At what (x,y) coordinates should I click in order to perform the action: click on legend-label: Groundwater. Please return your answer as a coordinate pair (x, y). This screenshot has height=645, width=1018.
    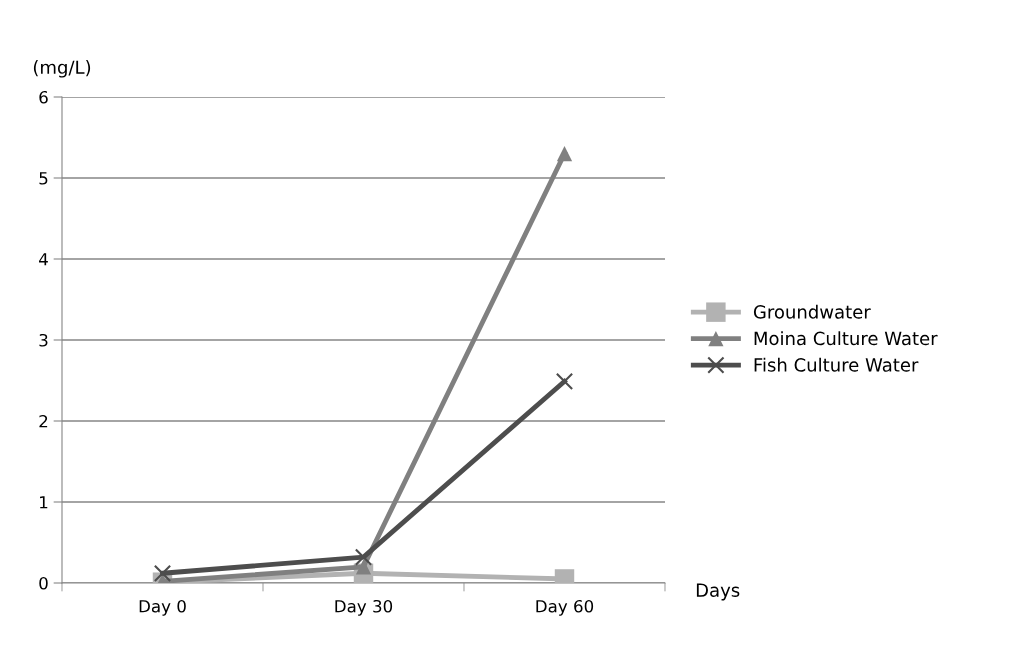
    Looking at the image, I should click on (812, 311).